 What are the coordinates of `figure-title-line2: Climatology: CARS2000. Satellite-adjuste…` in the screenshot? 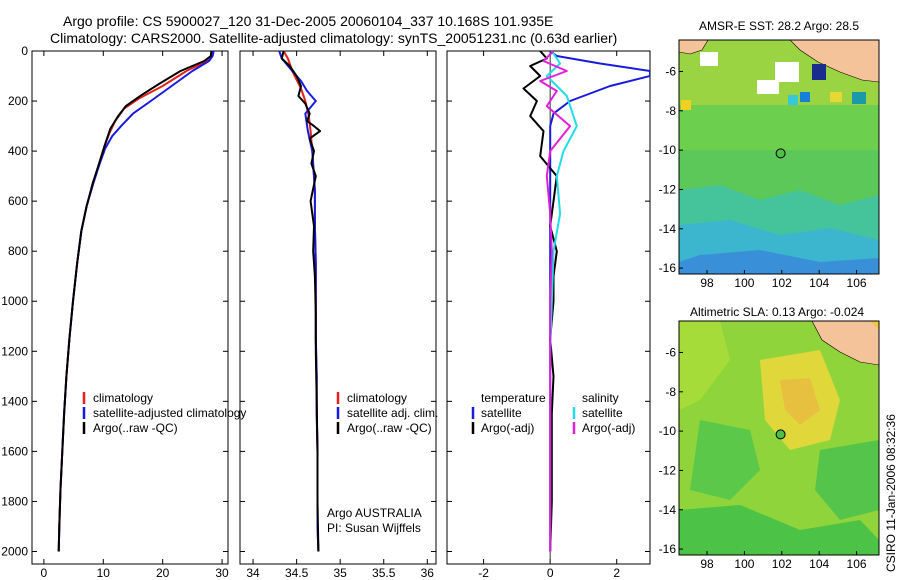 It's located at (333, 38).